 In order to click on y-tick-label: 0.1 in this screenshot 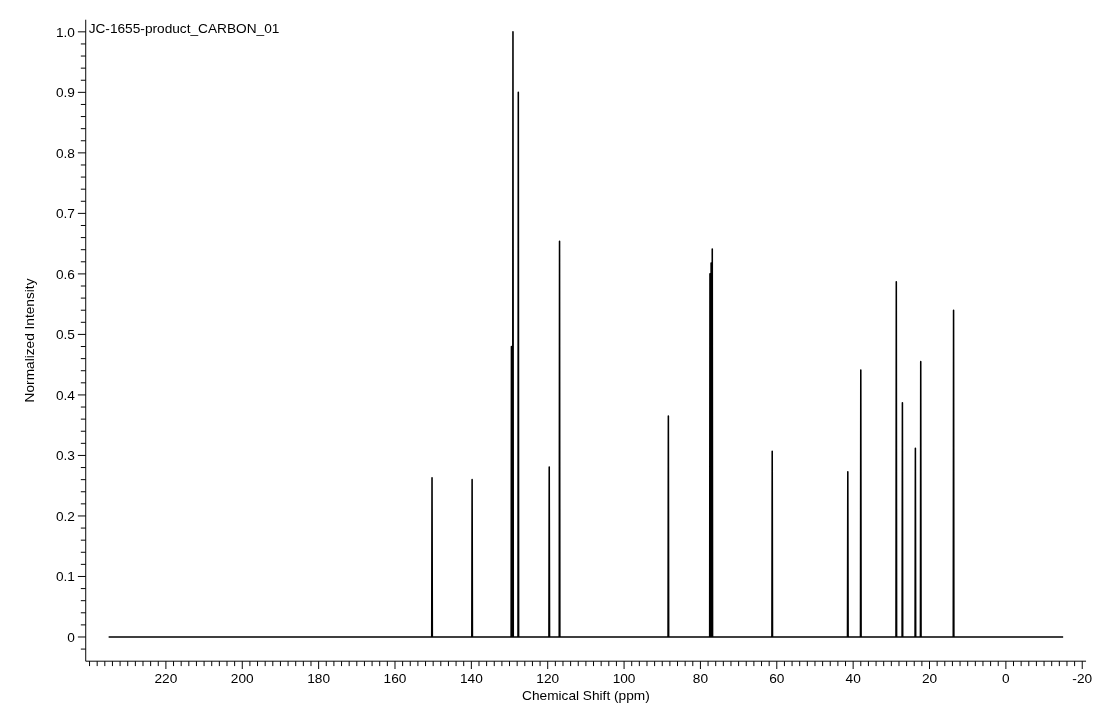, I will do `click(65, 577)`.